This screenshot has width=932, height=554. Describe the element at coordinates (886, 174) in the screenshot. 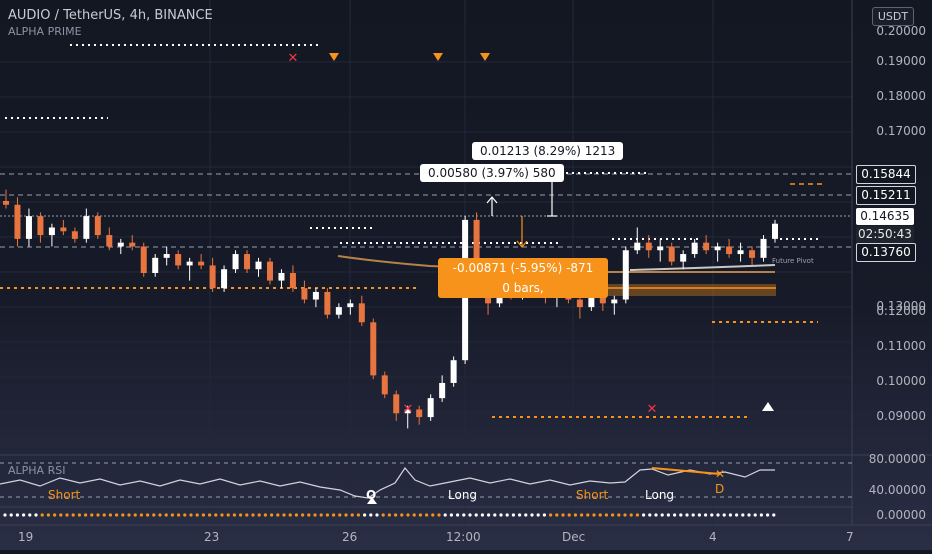

I see `upper-level-tag: 0.15844` at that location.